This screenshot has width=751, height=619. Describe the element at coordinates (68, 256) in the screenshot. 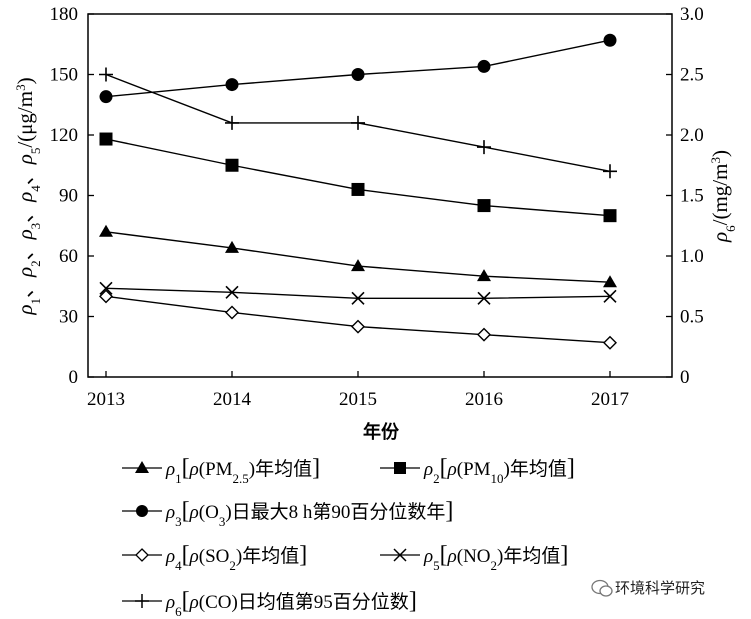

I see `left-tick-label: 60` at that location.